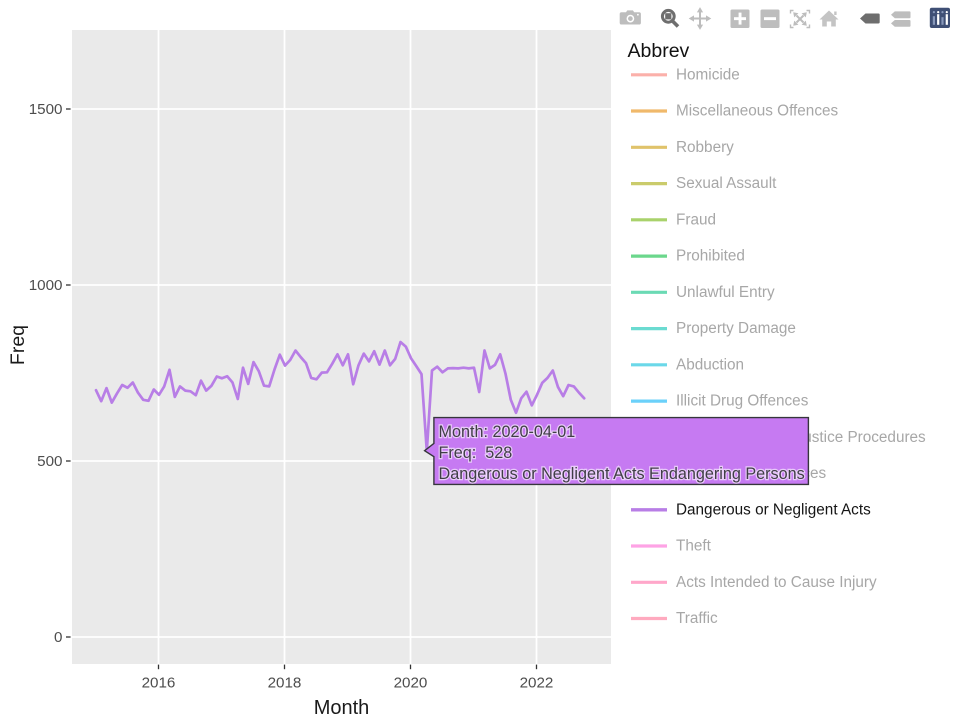 This screenshot has height=723, width=956. What do you see at coordinates (411, 683) in the screenshot?
I see `svg-text: 2020` at bounding box center [411, 683].